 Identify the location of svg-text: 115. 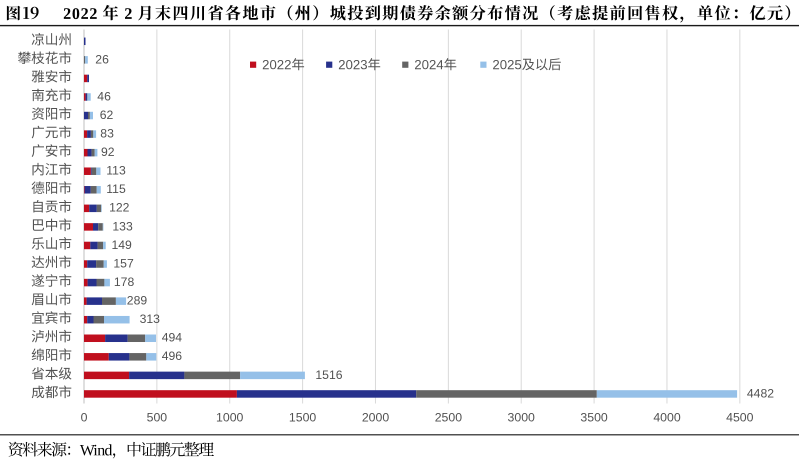
(116, 189).